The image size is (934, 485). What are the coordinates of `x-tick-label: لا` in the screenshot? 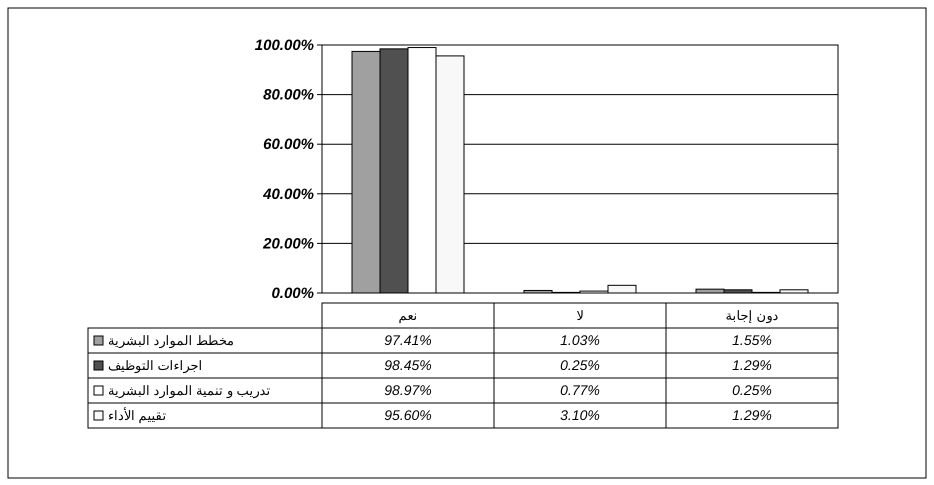 It's located at (580, 315).